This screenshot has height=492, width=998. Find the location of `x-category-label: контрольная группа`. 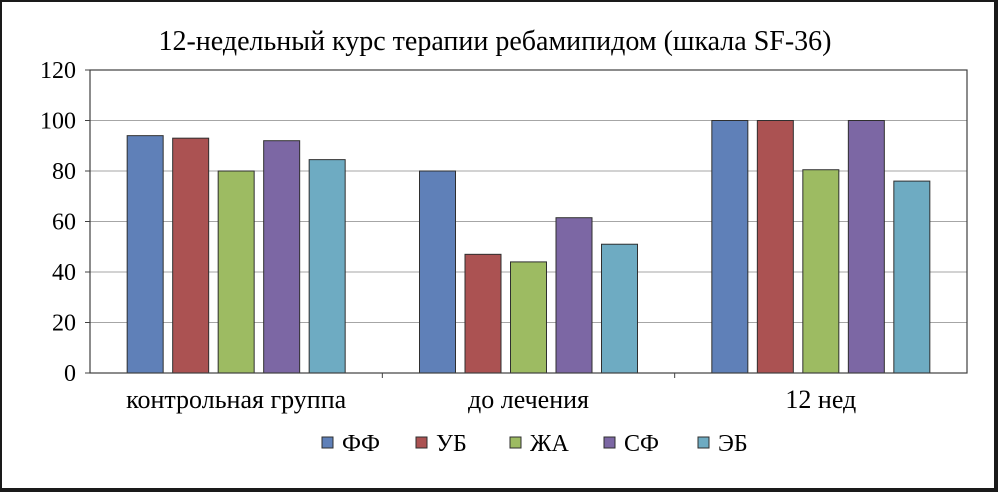

x-category-label: контрольная группа is located at coordinates (236, 399).